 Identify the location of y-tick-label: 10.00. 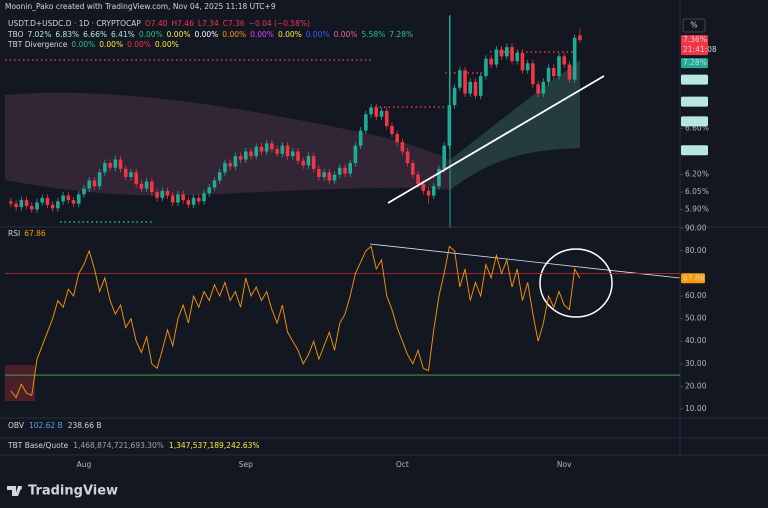
(696, 408).